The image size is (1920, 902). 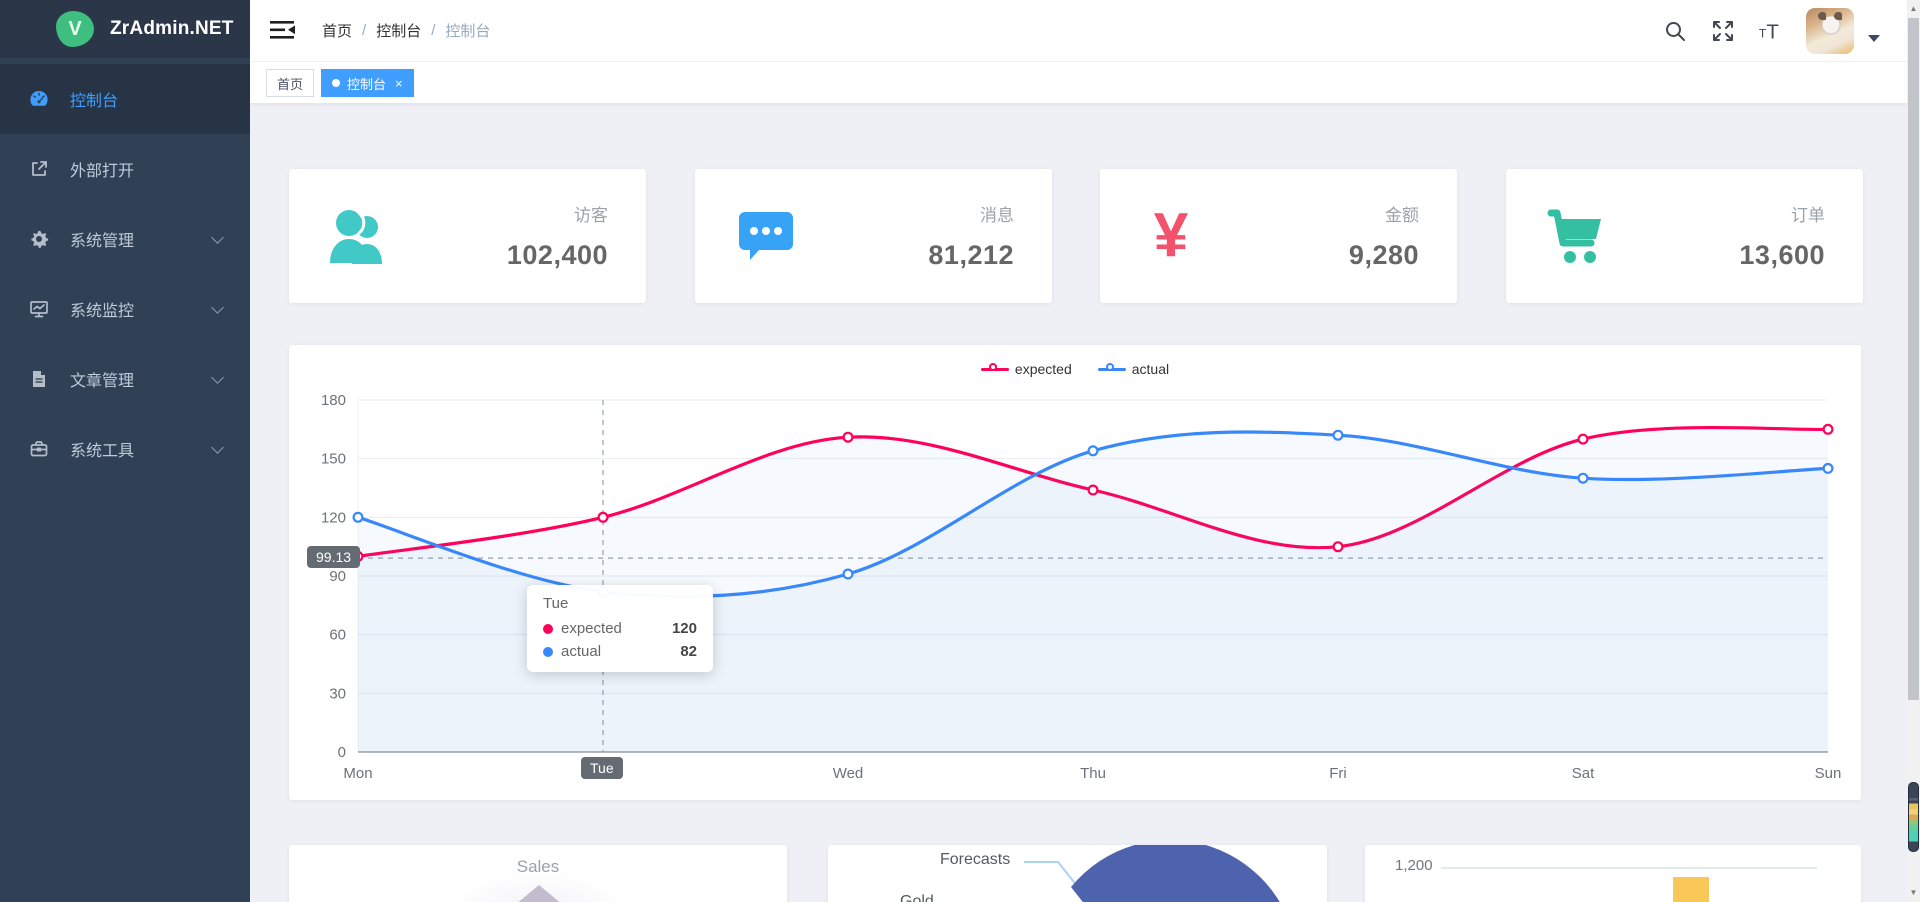 What do you see at coordinates (1808, 215) in the screenshot?
I see `stat-label: 订单` at bounding box center [1808, 215].